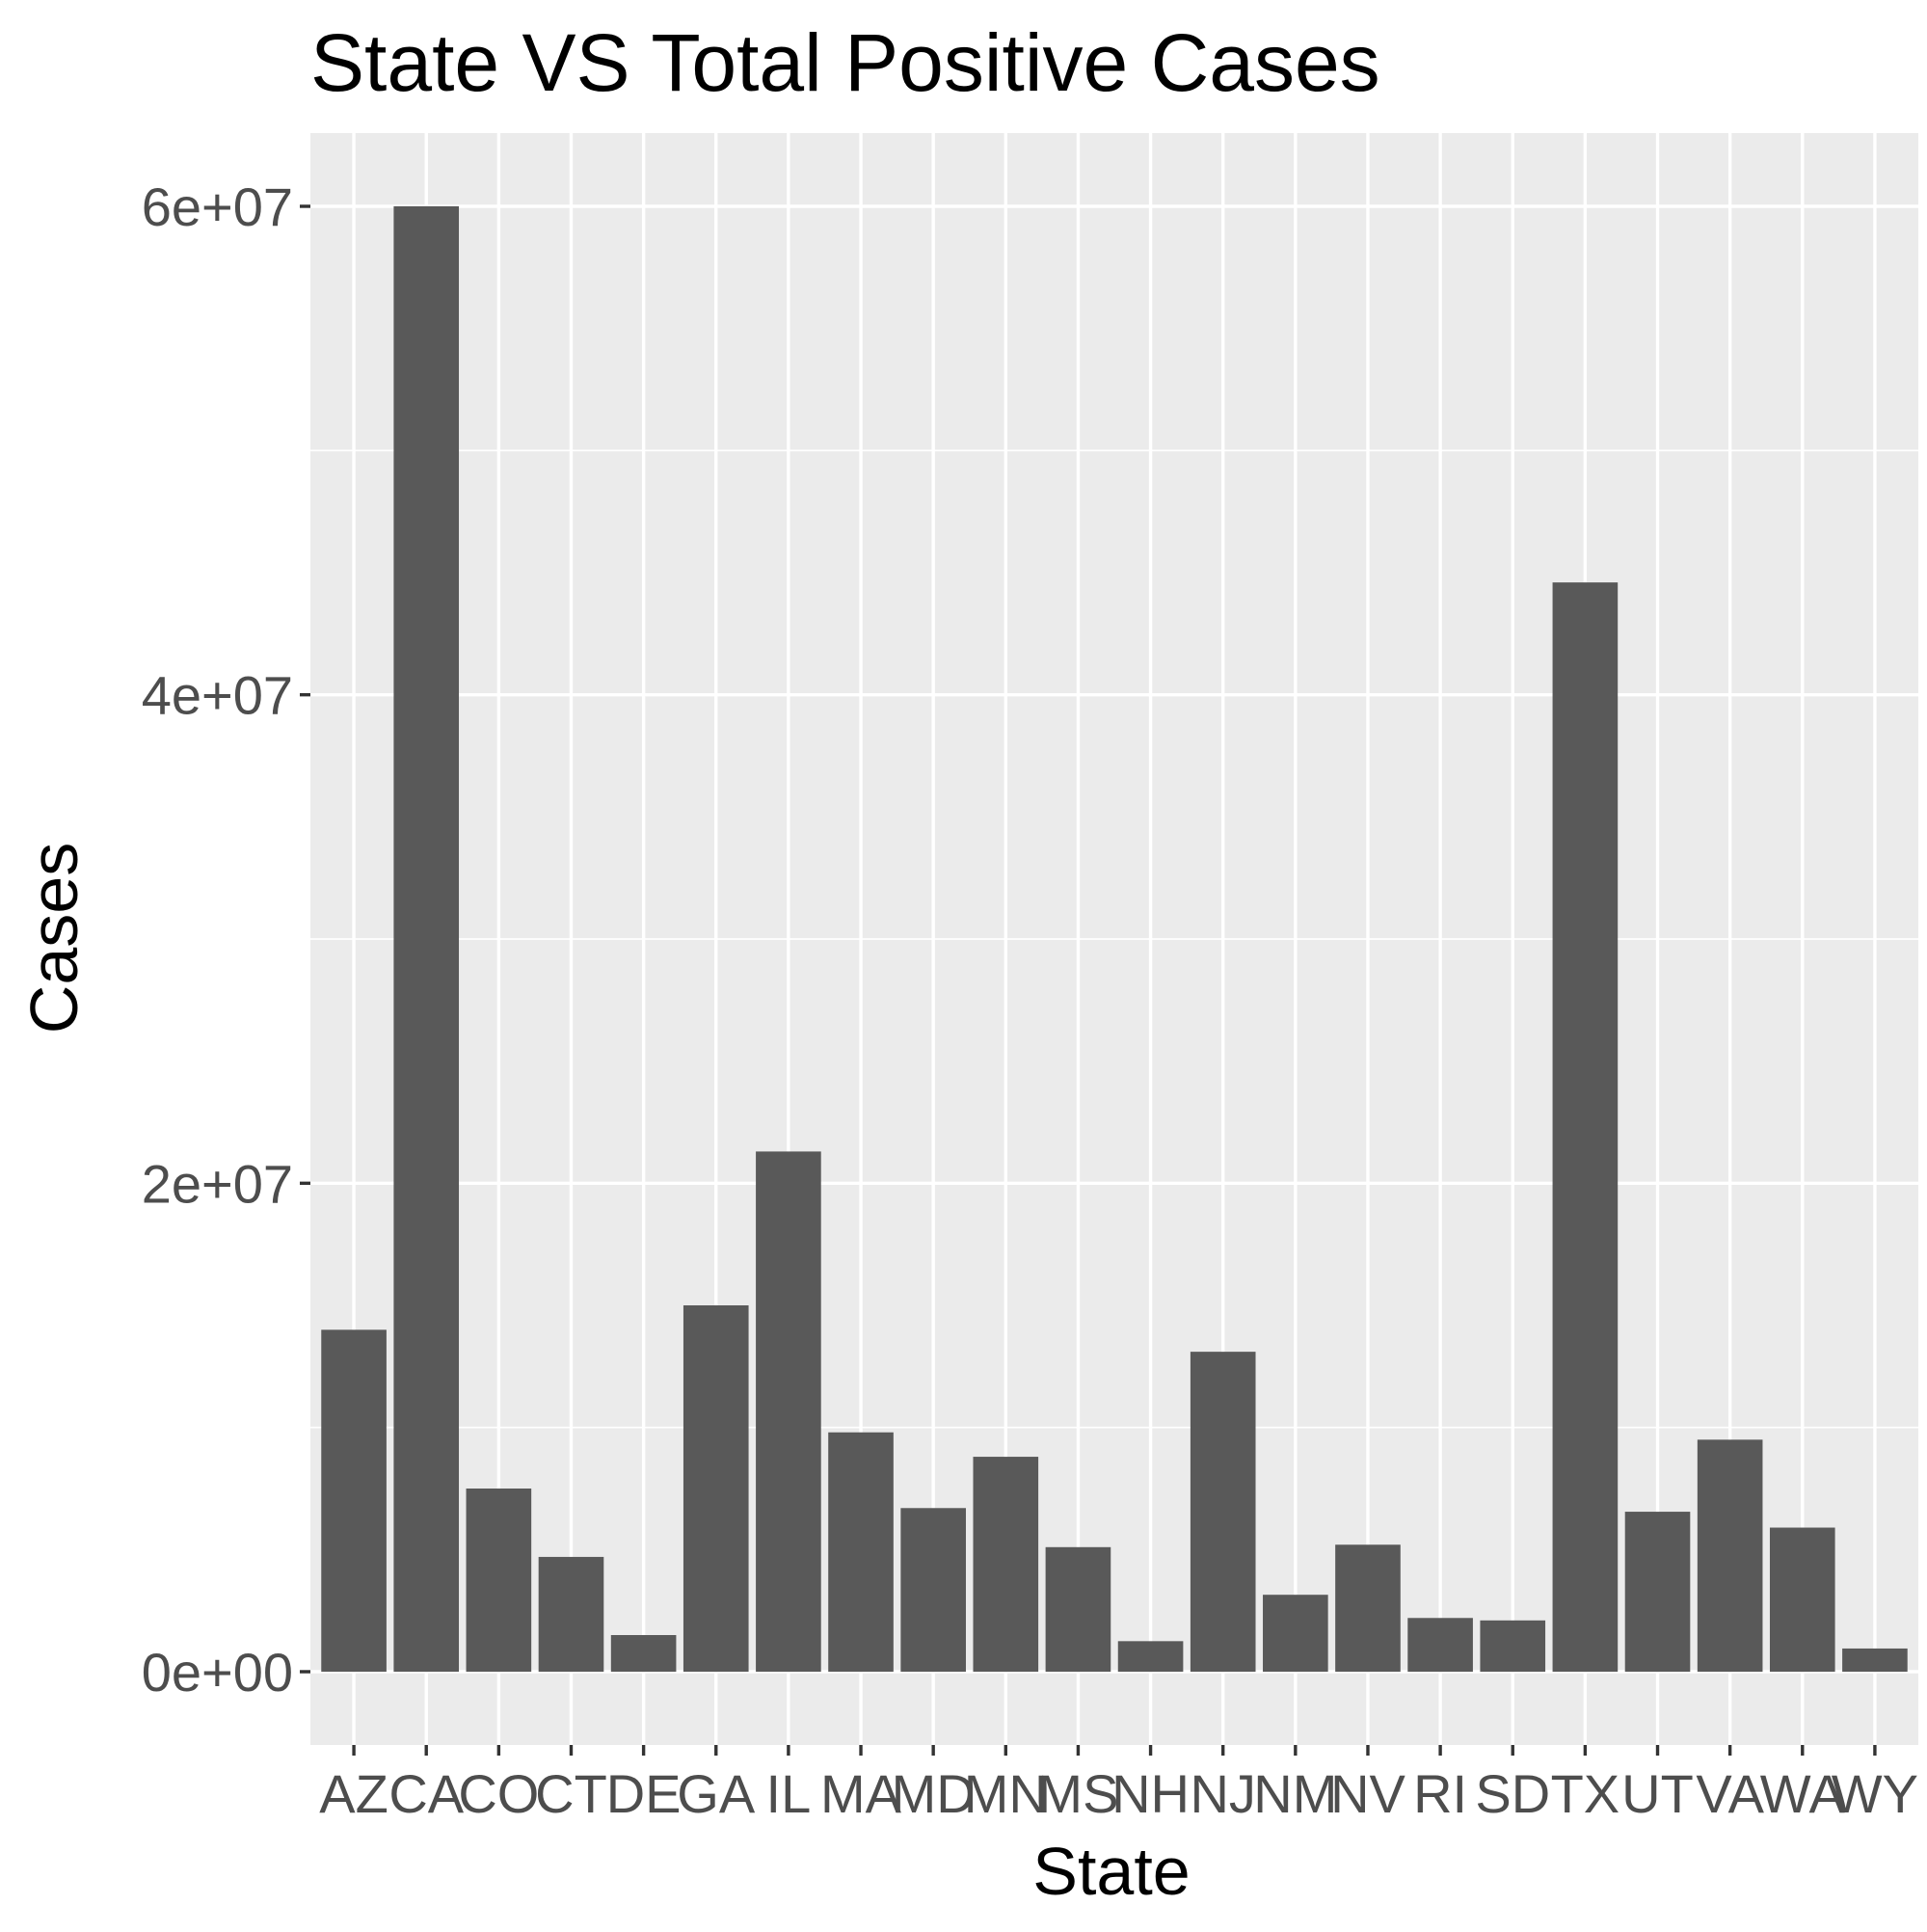 The image size is (1927, 1932). What do you see at coordinates (845, 63) in the screenshot?
I see `chart-title: State VS Total Positive Cases` at bounding box center [845, 63].